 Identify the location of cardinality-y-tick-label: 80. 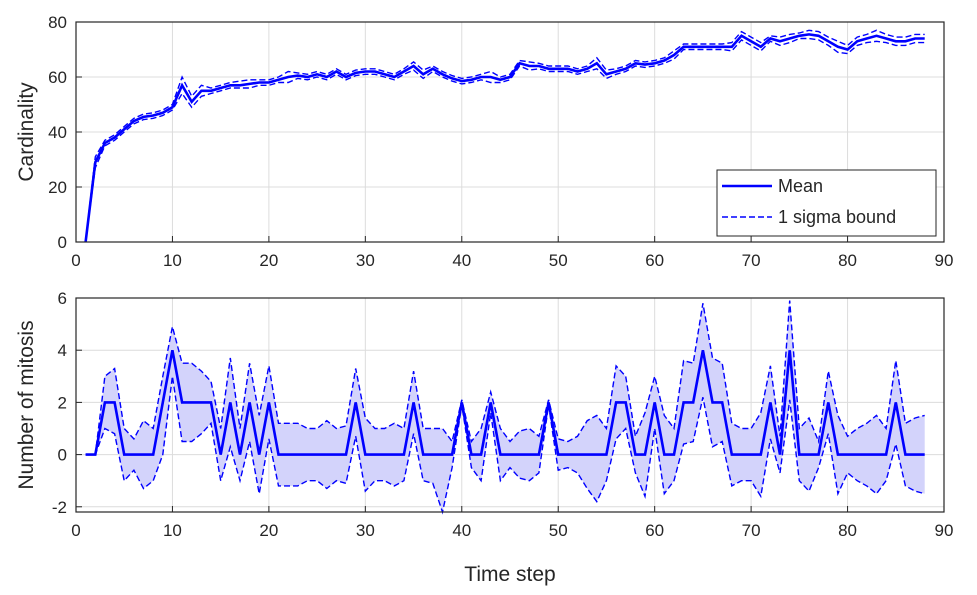
(57, 22).